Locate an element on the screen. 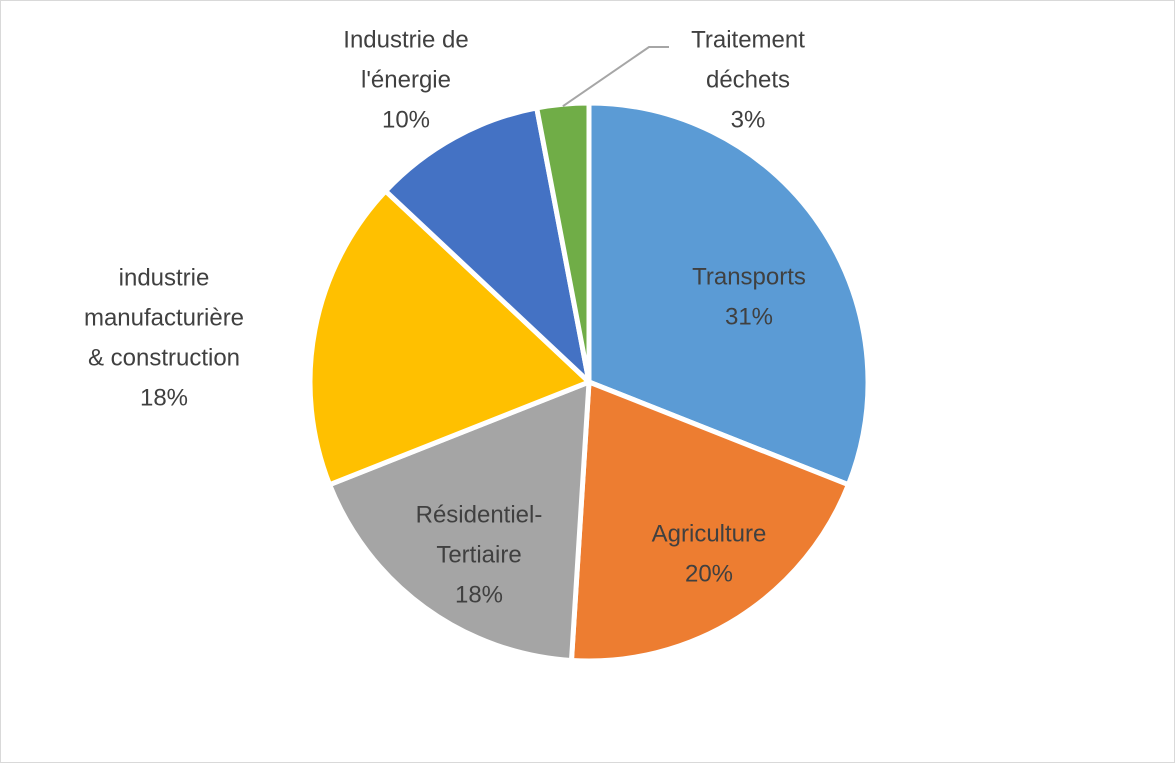  slice-label-line: 20% is located at coordinates (709, 573).